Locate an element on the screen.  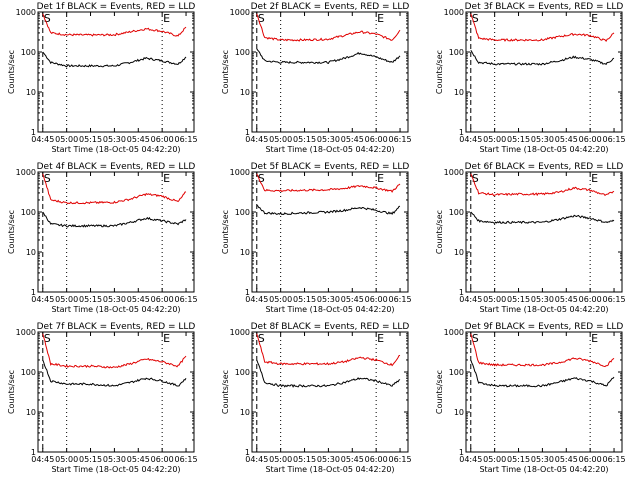
panel-title: Det 6f BLACK = Events, RED = LLD is located at coordinates (544, 167).